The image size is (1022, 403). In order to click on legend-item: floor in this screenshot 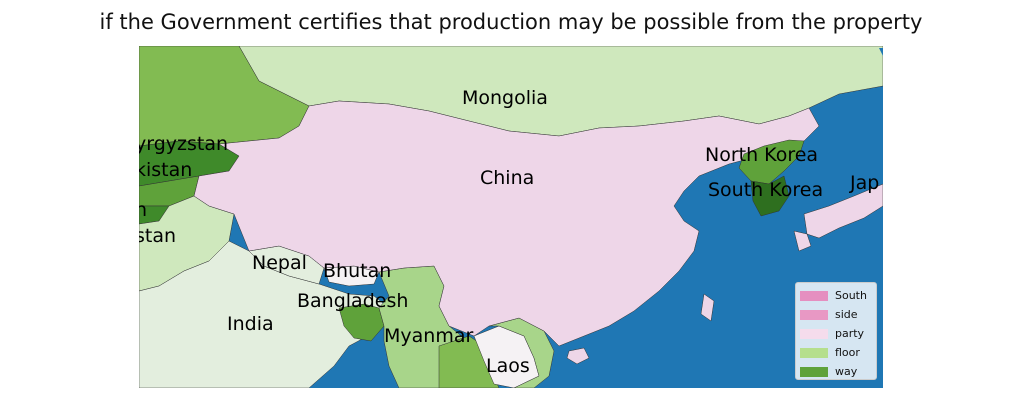, I will do `click(836, 352)`.